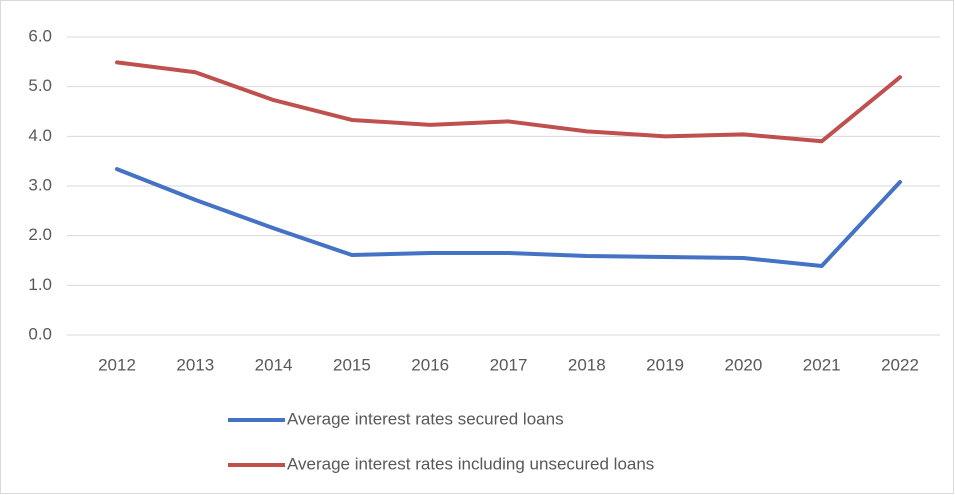  I want to click on x-tick-label: 2016, so click(430, 364).